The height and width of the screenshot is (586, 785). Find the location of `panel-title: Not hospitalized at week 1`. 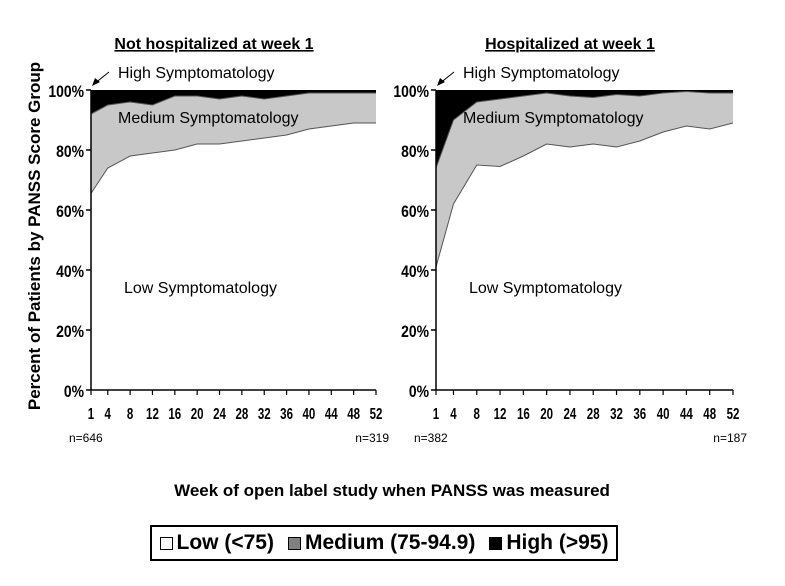

panel-title: Not hospitalized at week 1 is located at coordinates (213, 44).